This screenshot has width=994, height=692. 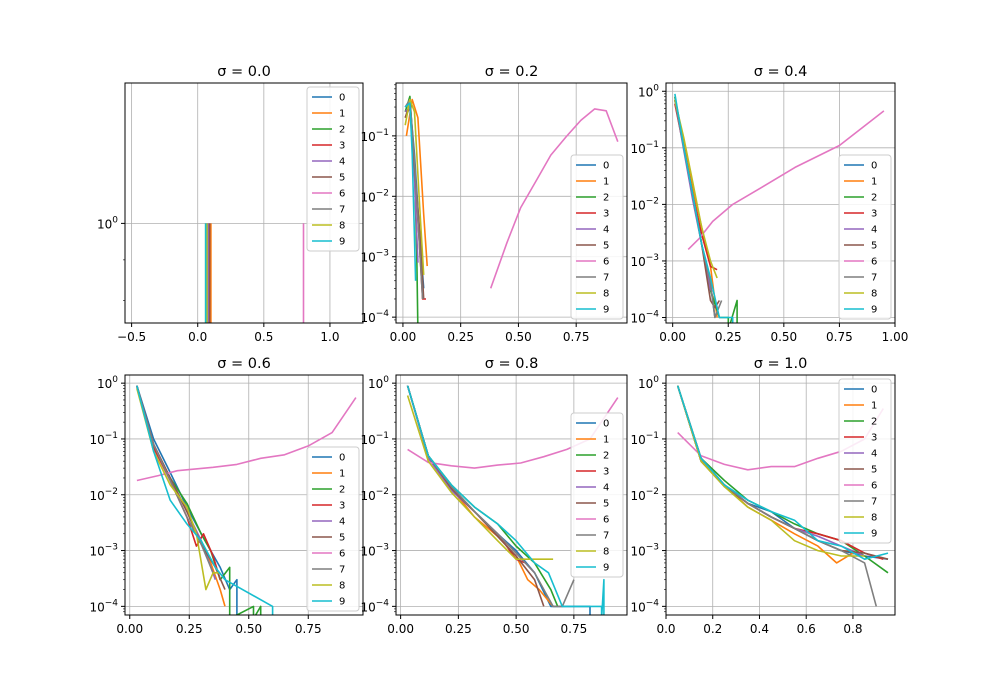 I want to click on x-tick-label: 0.5, so click(x=263, y=337).